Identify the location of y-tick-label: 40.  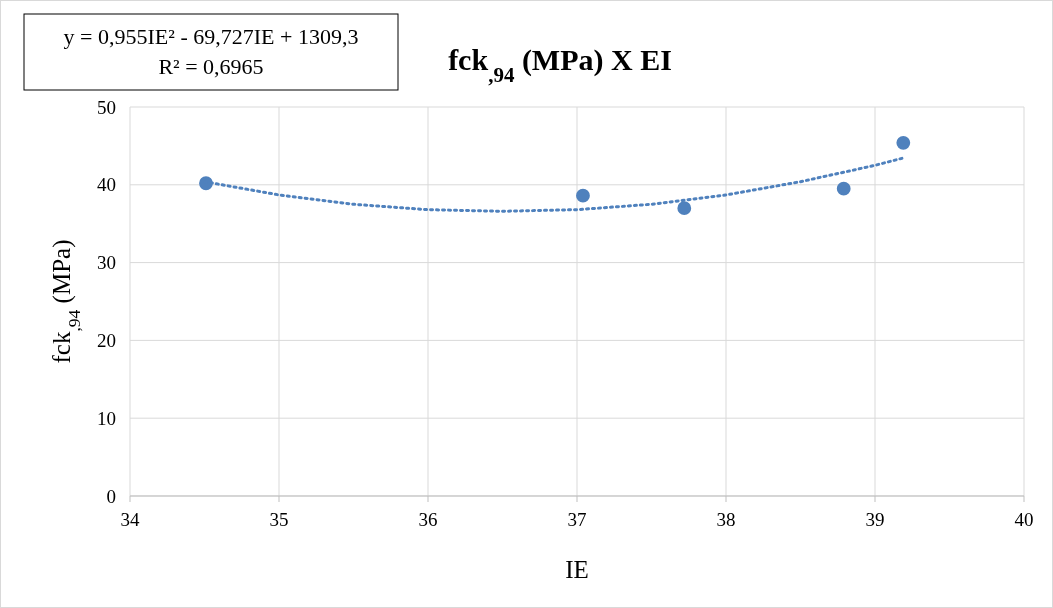
(106, 185).